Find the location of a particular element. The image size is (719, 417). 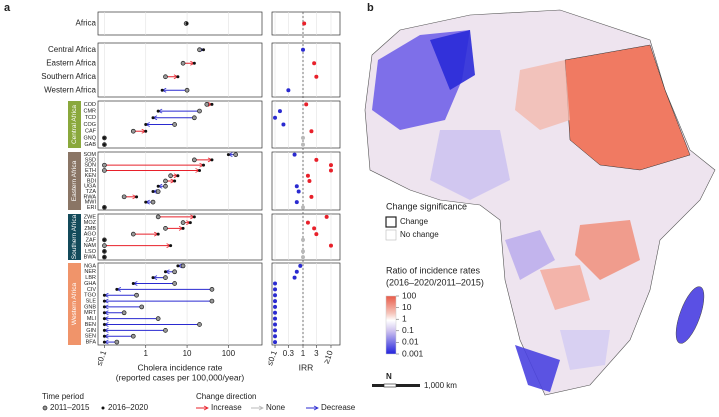

category-label: SSD is located at coordinates (90, 160).